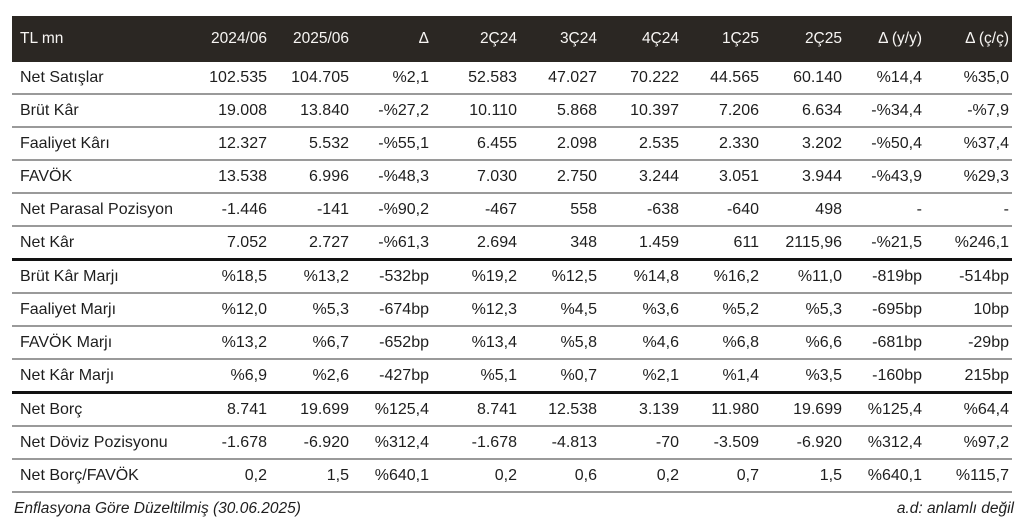 Image resolution: width=1024 pixels, height=528 pixels. Describe the element at coordinates (968, 177) in the screenshot. I see `table-cell: %29,3` at that location.